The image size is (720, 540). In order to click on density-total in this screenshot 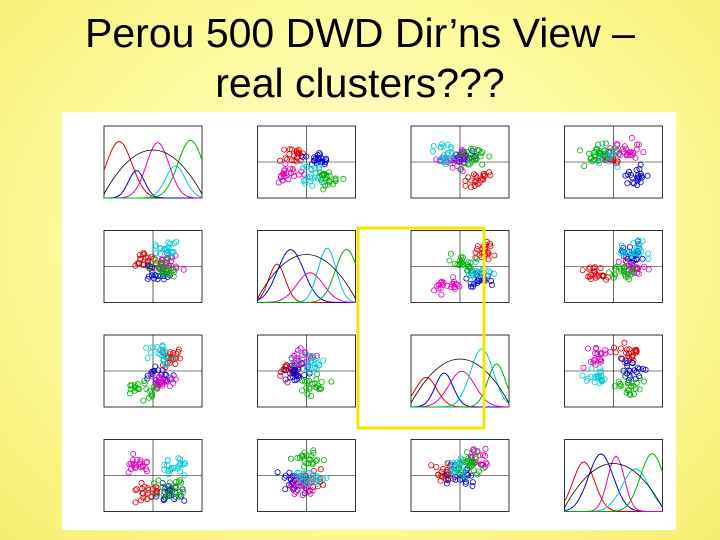, I will do `click(460, 381)`.